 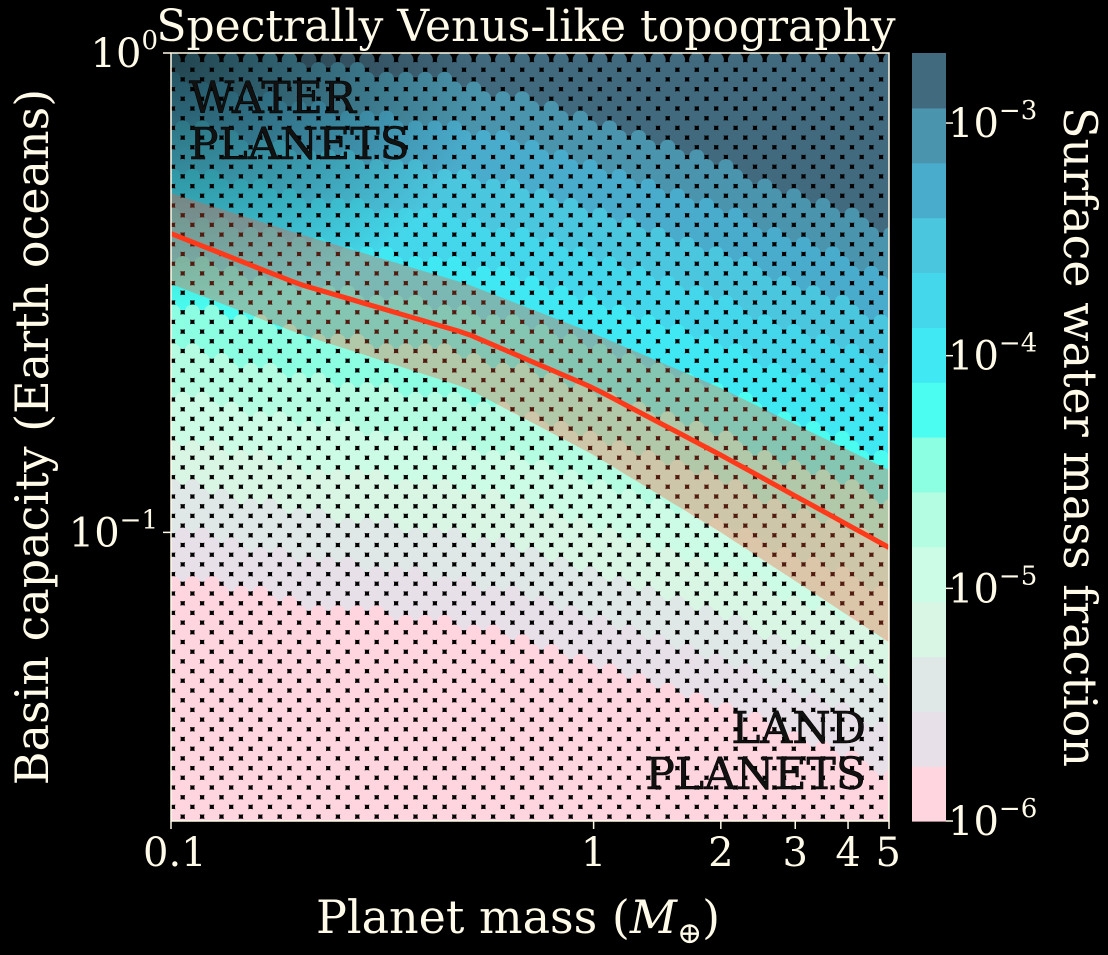 What do you see at coordinates (755, 751) in the screenshot?
I see `annotation-land-planets: LAND PLANETS` at bounding box center [755, 751].